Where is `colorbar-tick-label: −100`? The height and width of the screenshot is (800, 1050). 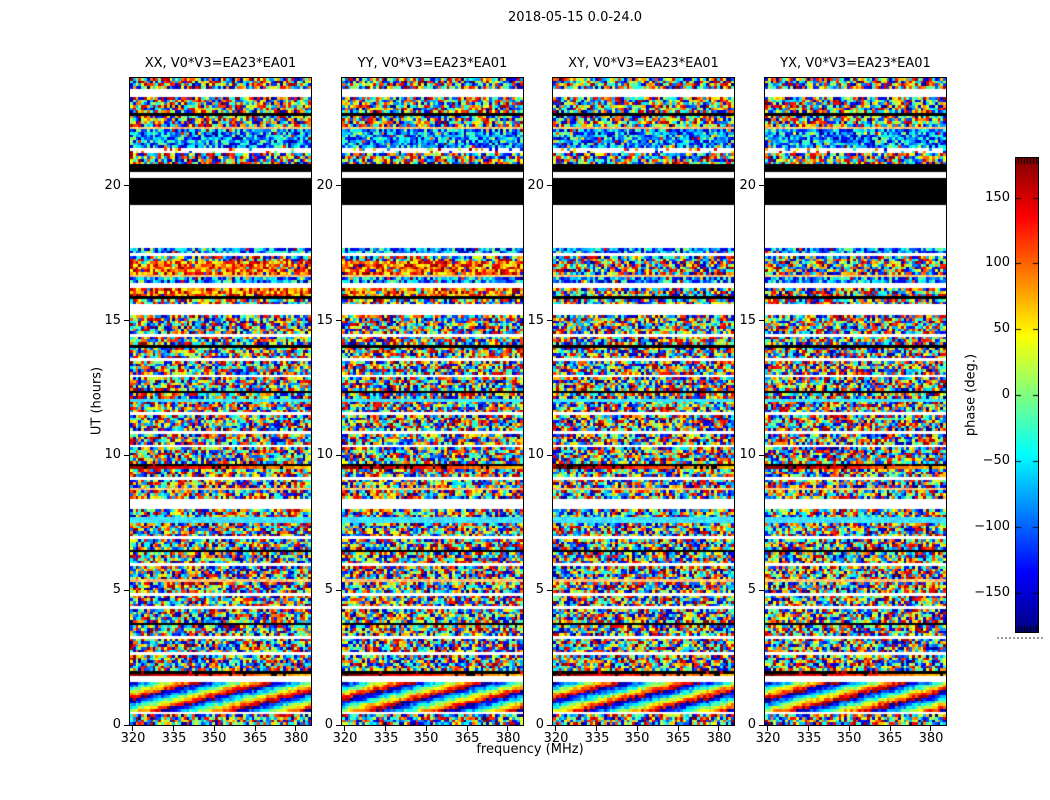
colorbar-tick-label: −100 is located at coordinates (992, 526).